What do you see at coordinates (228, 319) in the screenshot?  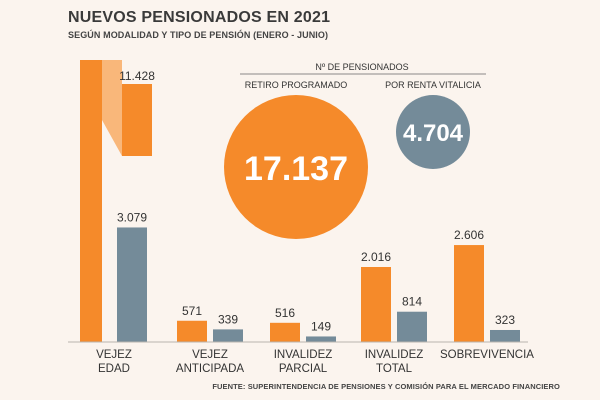 I see `value-label-renta-1: 339` at bounding box center [228, 319].